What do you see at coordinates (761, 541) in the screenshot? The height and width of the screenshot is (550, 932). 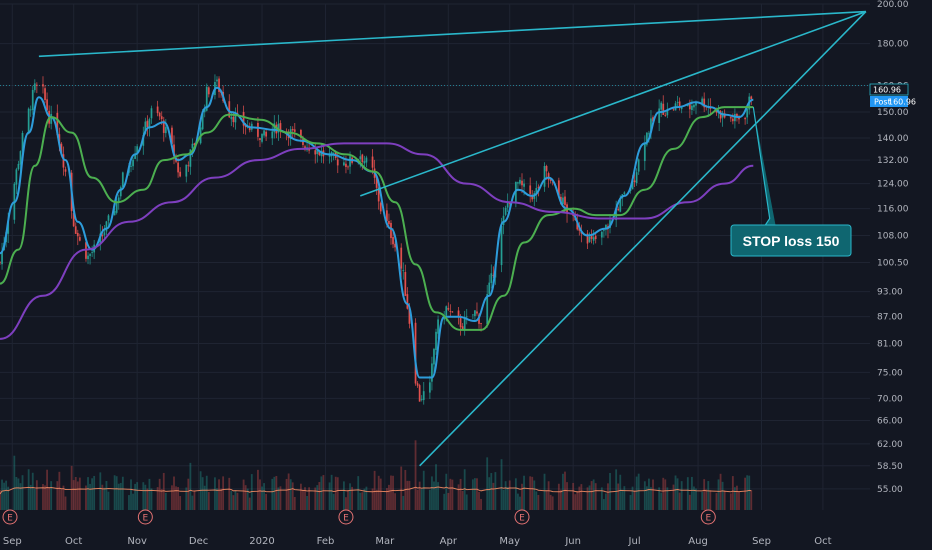 I see `x-tick-label: Sep` at bounding box center [761, 541].